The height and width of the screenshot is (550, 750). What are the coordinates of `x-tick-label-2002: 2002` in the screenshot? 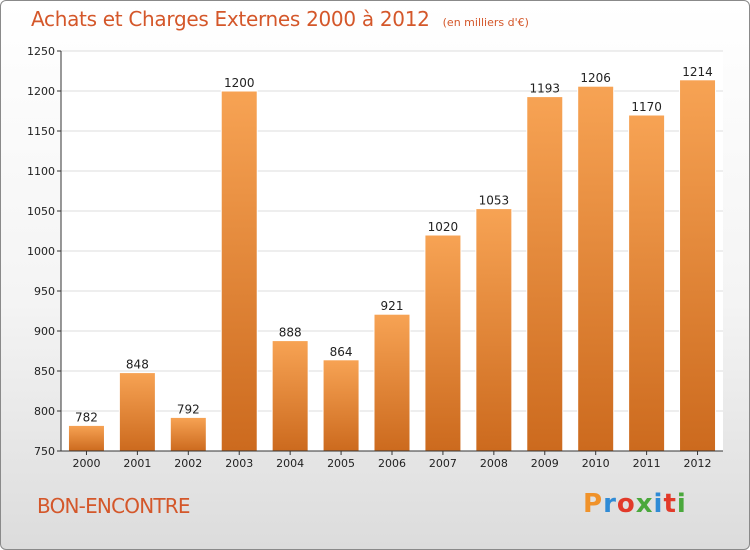 It's located at (188, 463).